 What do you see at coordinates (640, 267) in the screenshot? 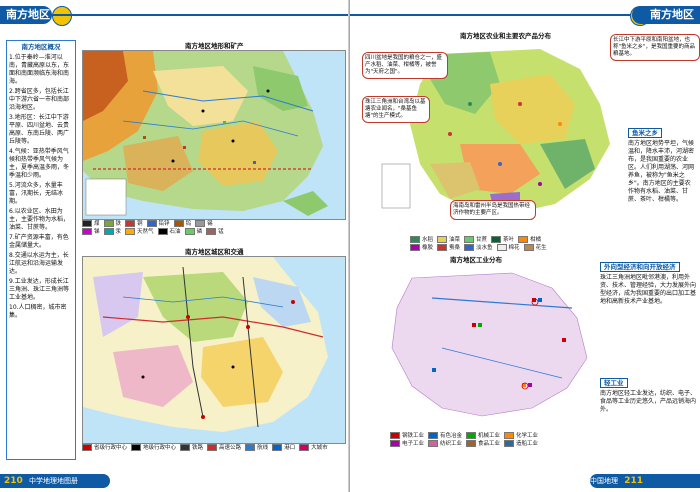
I see `sidebox-heading: 外向型经济和向开放经济` at bounding box center [640, 267].